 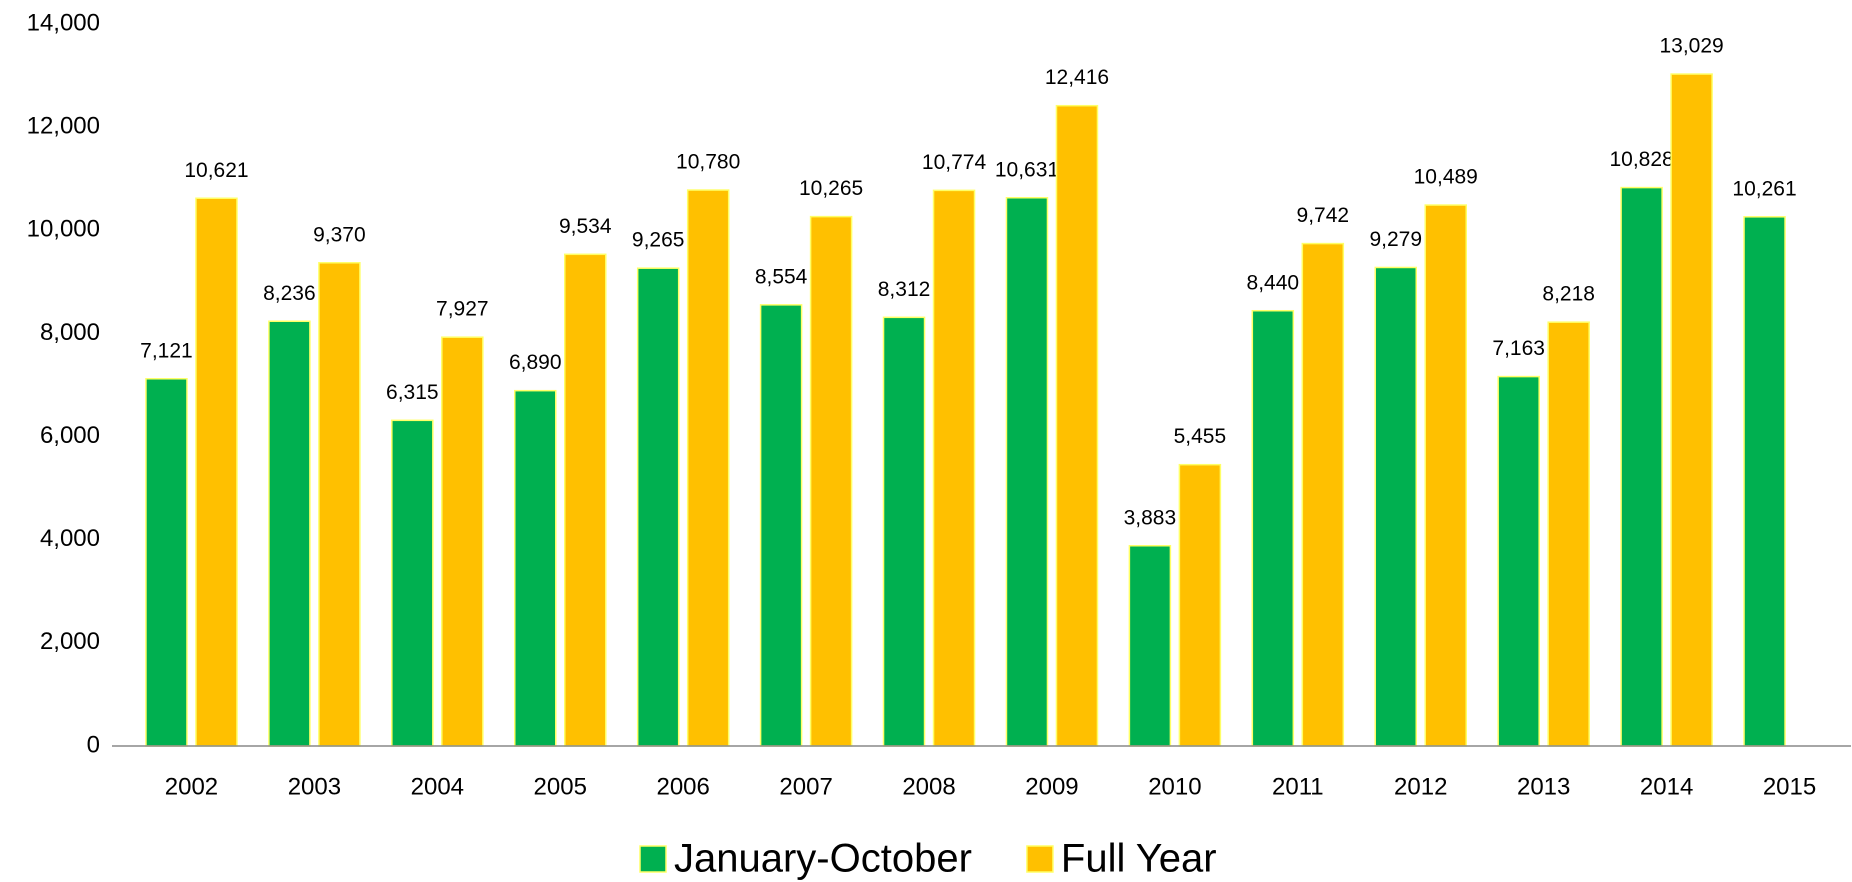 What do you see at coordinates (339, 234) in the screenshot?
I see `value-label: 9,370` at bounding box center [339, 234].